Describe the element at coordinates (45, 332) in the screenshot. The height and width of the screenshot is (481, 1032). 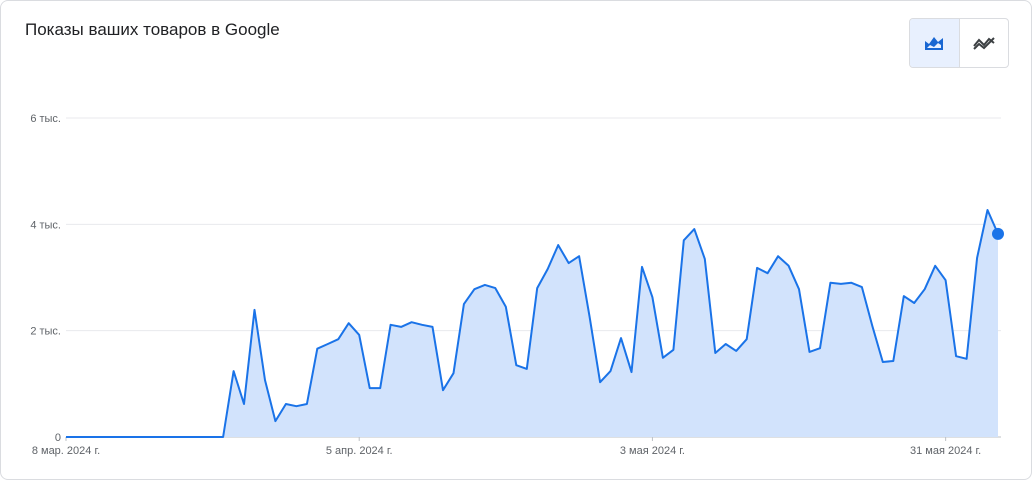
I see `y-tick-label: 2 тыс.` at that location.